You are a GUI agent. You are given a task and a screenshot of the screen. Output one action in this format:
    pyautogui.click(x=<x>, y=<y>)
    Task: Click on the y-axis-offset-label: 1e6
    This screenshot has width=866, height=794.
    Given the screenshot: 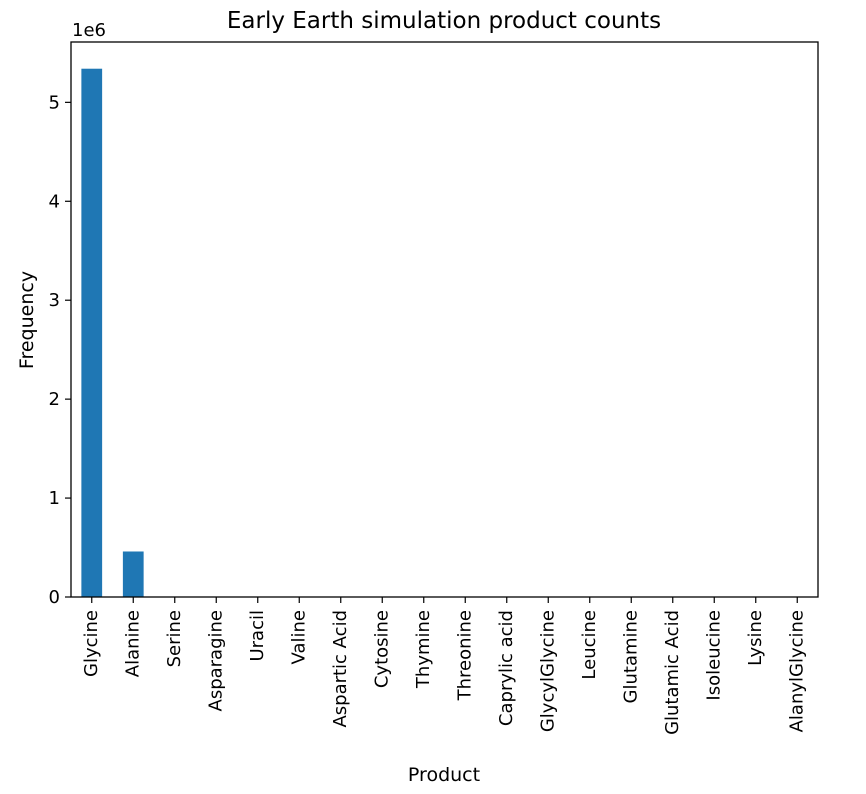 What is the action you would take?
    pyautogui.click(x=89, y=30)
    